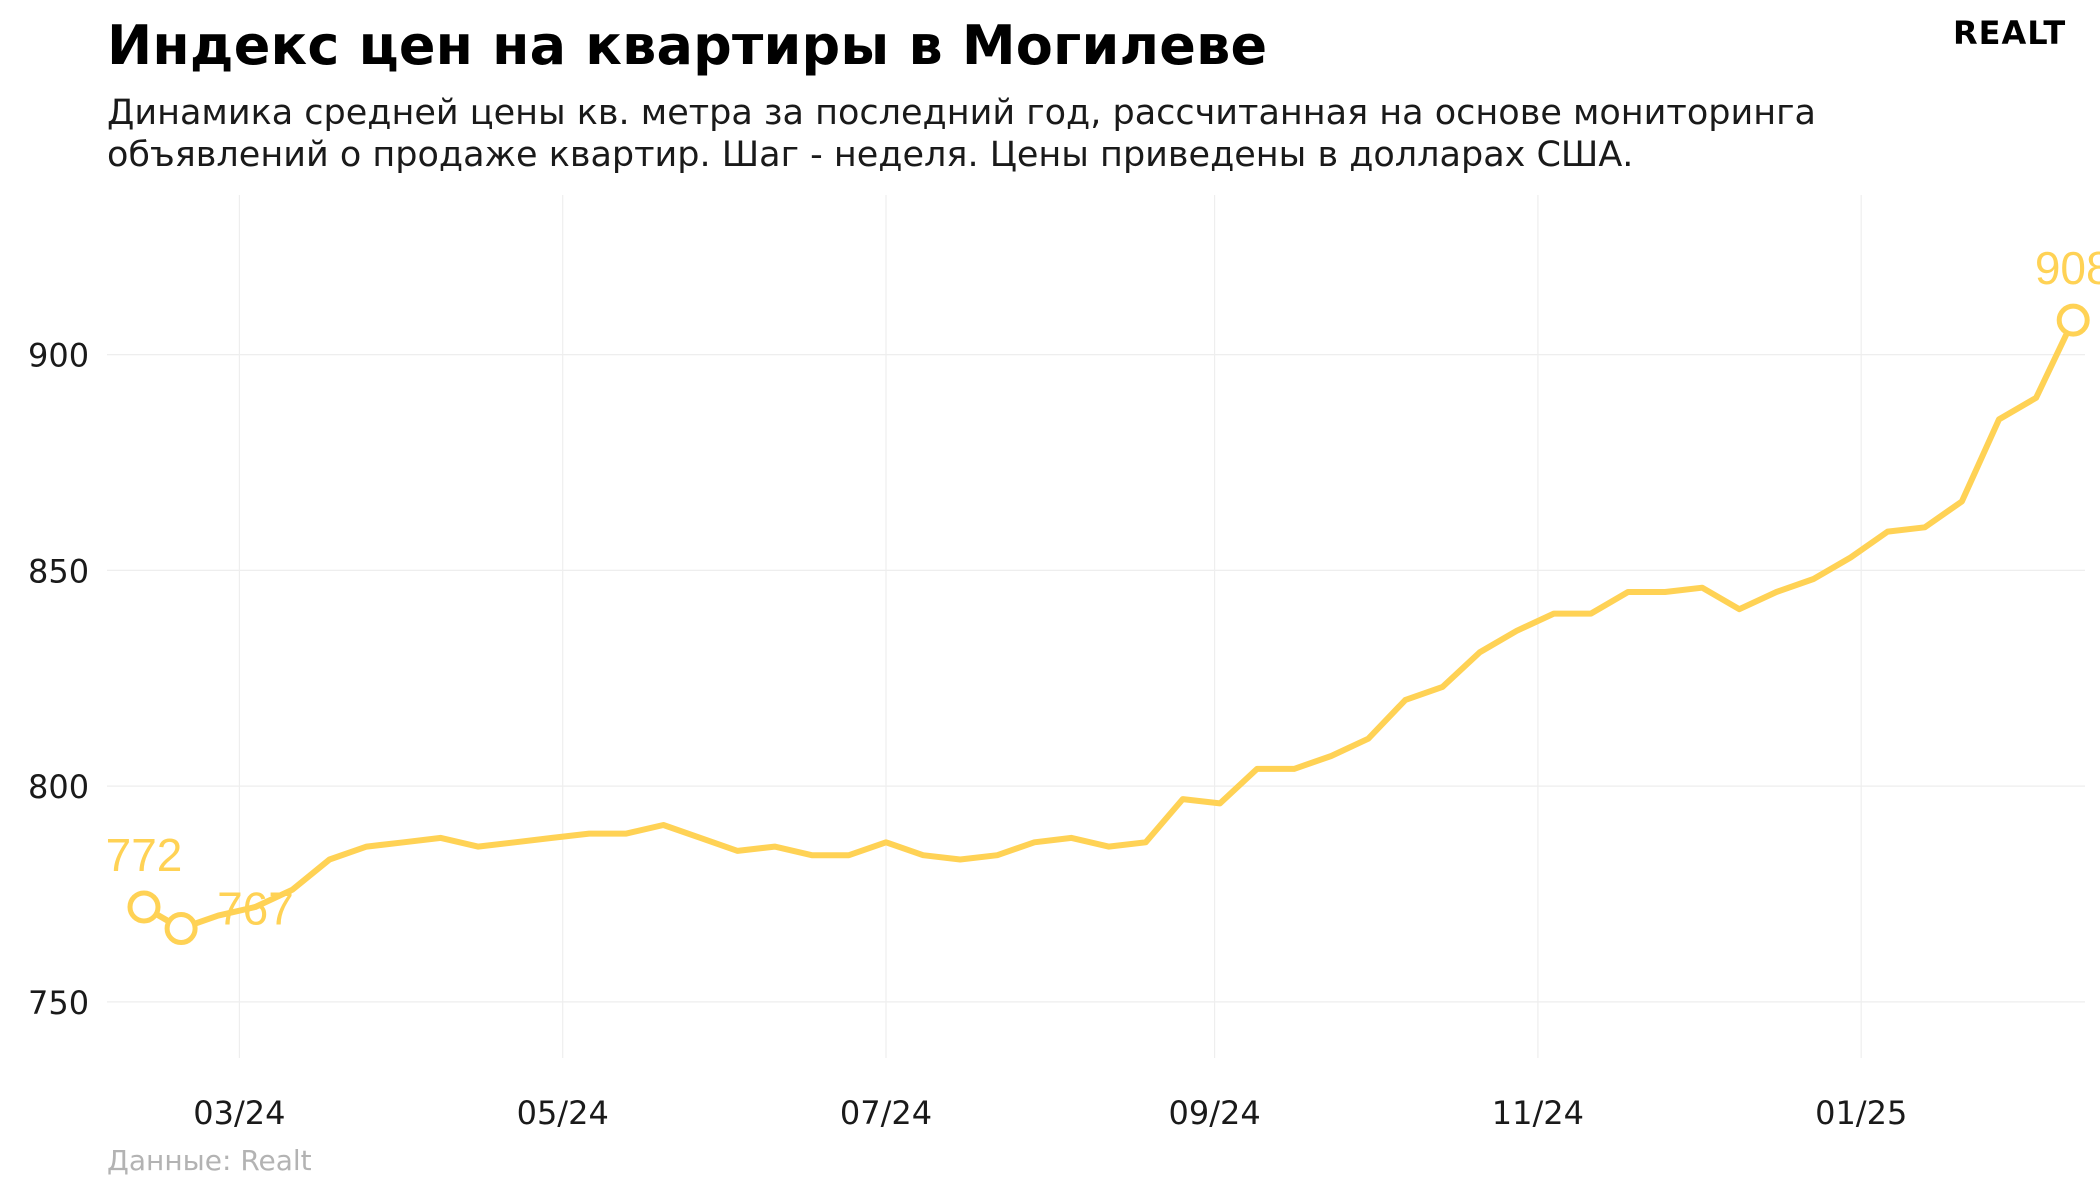  I want to click on x-tick-label: 07/24, so click(886, 1113).